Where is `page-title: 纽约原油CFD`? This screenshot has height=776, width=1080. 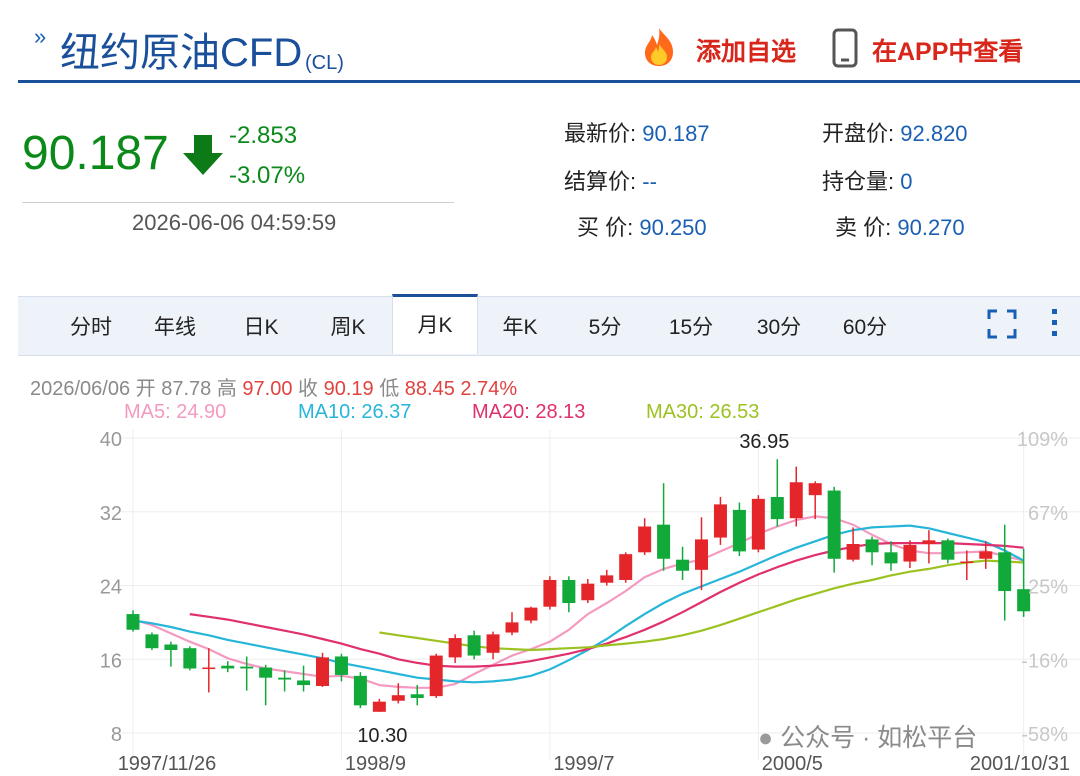
page-title: 纽约原油CFD is located at coordinates (181, 53).